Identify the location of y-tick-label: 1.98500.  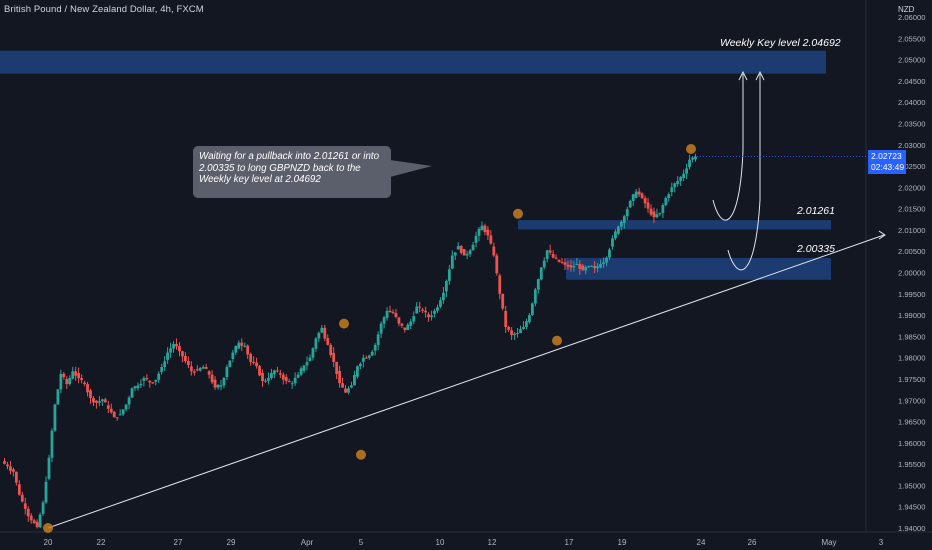
(911, 336).